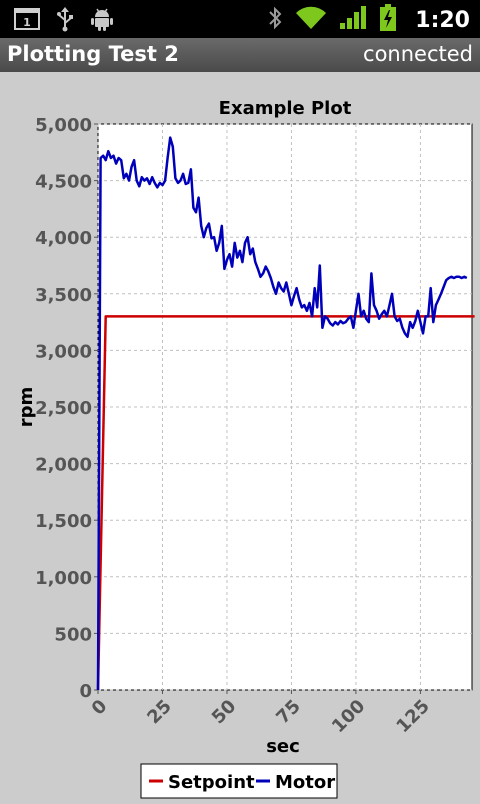 This screenshot has height=804, width=480. What do you see at coordinates (353, 20) in the screenshot?
I see `signal-icon` at bounding box center [353, 20].